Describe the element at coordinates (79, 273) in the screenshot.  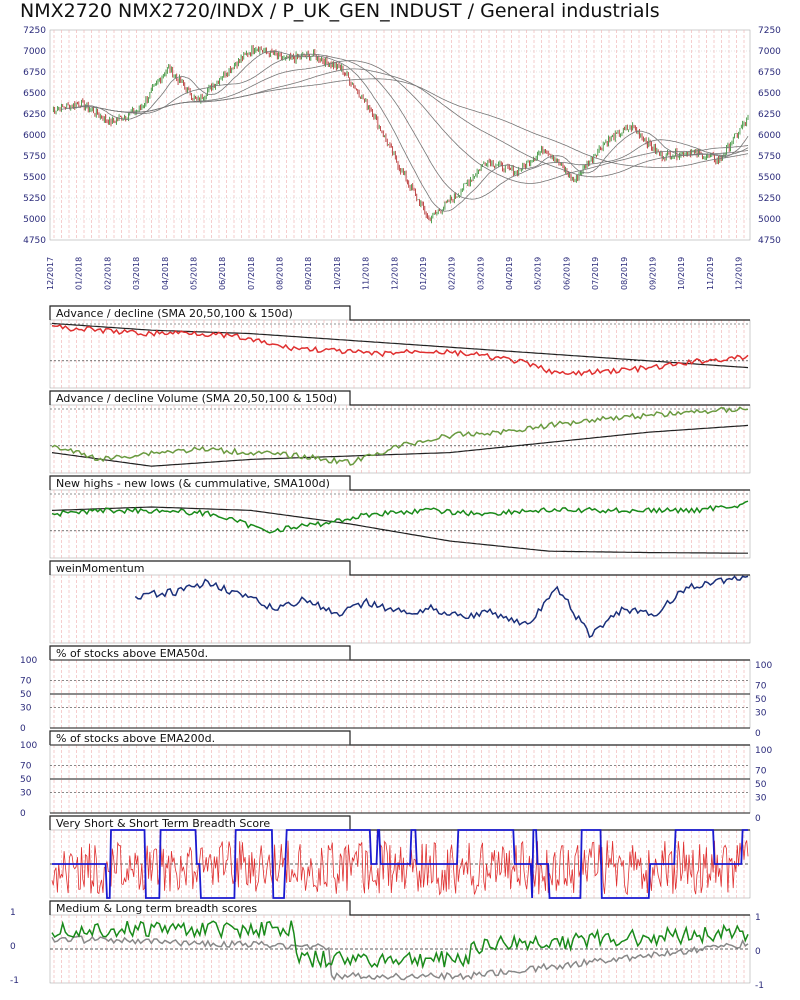
I see `price-xtick: 01/2018` at that location.